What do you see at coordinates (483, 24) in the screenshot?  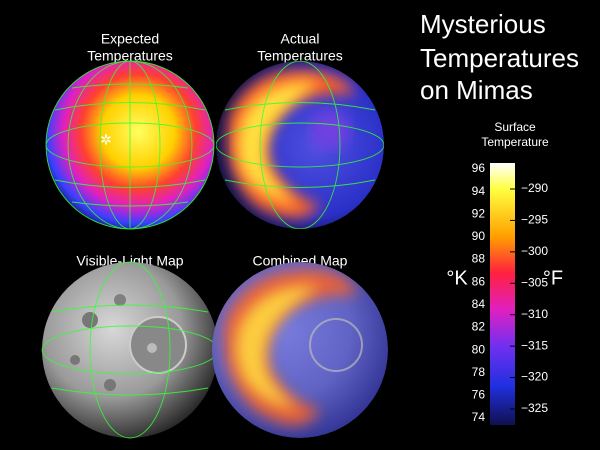 I see `title-line: Mysterious` at bounding box center [483, 24].